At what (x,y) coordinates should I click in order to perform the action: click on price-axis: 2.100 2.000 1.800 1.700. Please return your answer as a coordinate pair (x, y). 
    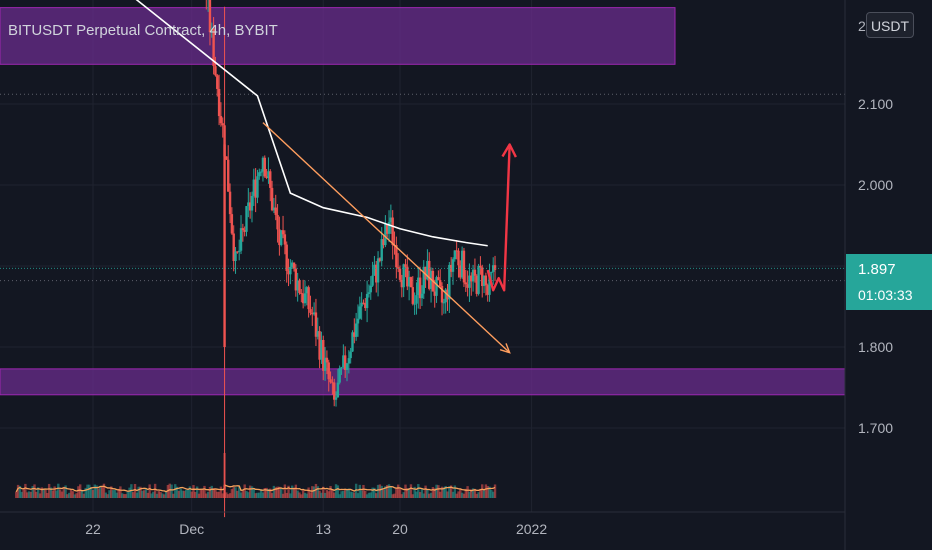
    Looking at the image, I should click on (875, 266).